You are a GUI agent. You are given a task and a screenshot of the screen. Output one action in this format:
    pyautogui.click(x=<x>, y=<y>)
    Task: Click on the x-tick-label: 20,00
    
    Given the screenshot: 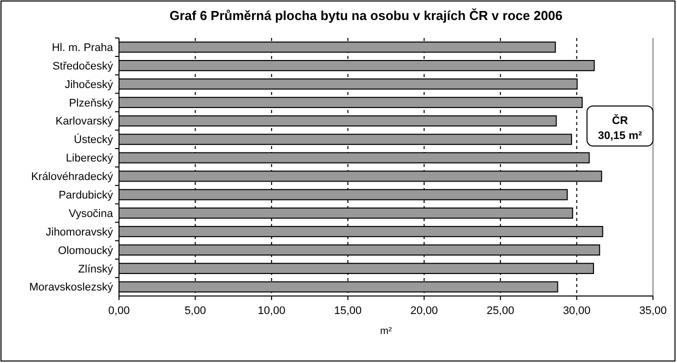 What is the action you would take?
    pyautogui.click(x=424, y=311)
    